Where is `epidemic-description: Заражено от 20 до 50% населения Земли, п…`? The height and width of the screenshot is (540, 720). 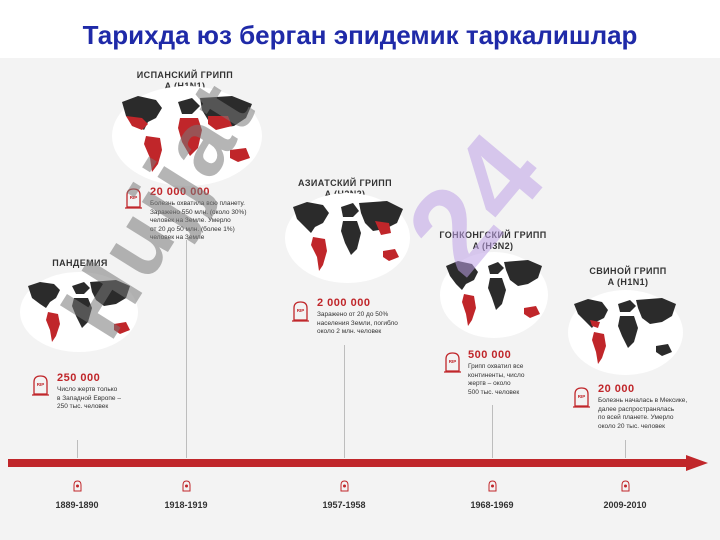 epidemic-description: Заражено от 20 до 50% населения Земли, п… is located at coordinates (357, 323).